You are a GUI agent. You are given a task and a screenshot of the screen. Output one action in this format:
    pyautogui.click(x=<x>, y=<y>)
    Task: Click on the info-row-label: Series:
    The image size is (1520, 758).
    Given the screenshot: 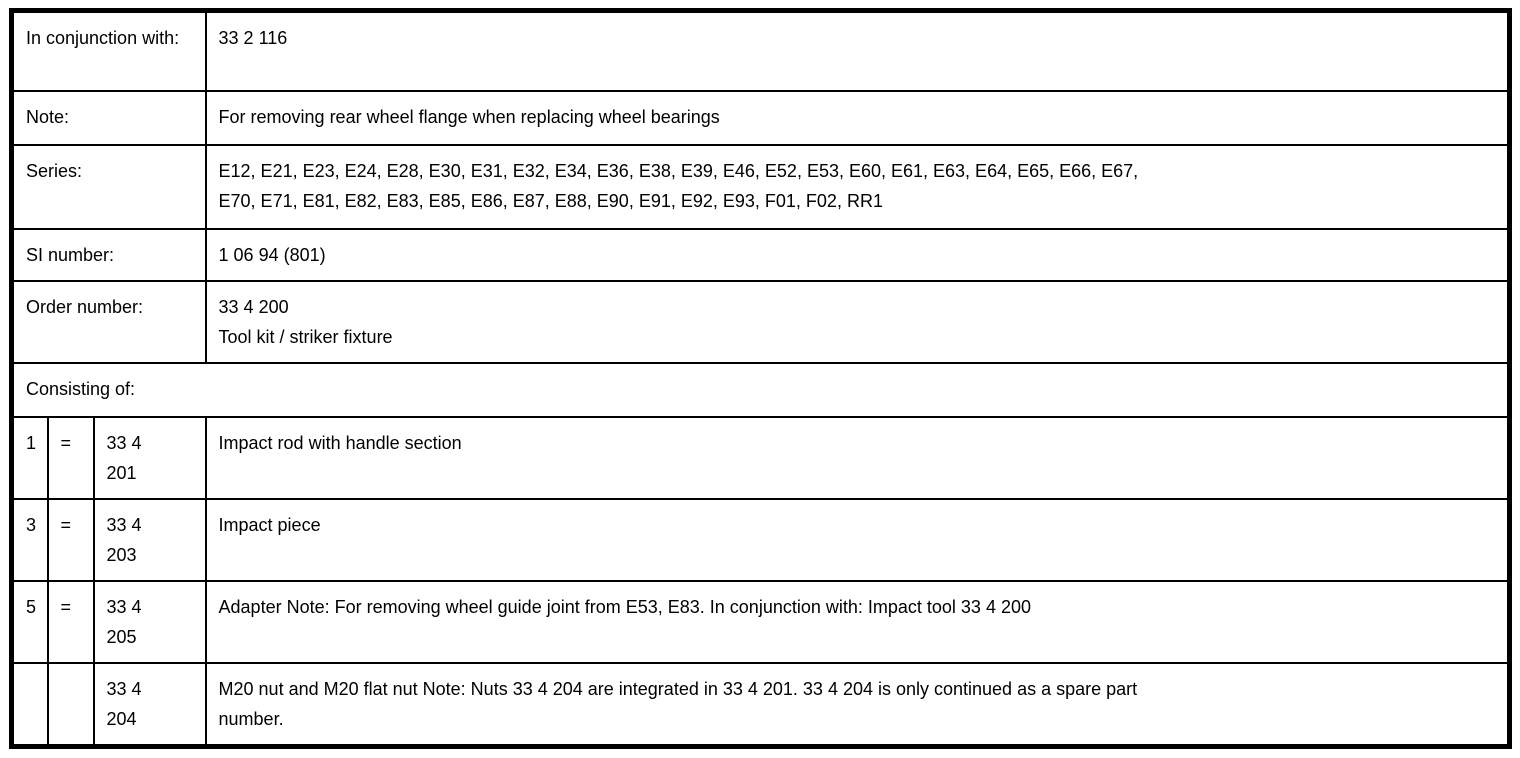 What is the action you would take?
    pyautogui.click(x=108, y=186)
    